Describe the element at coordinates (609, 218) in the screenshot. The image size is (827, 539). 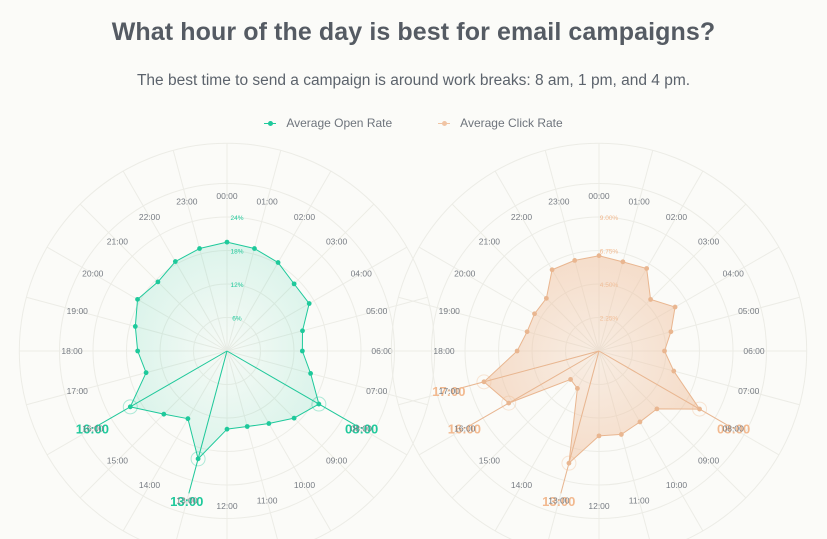
I see `radial-tick-label: 9.00%` at that location.